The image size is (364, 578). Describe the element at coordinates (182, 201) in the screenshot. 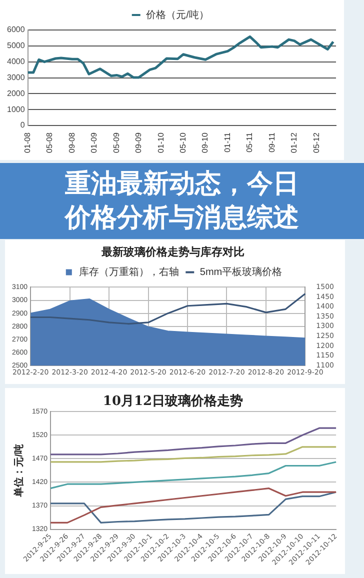

I see `text: 重油最新动态，今日价格分析与消息综述` at that location.